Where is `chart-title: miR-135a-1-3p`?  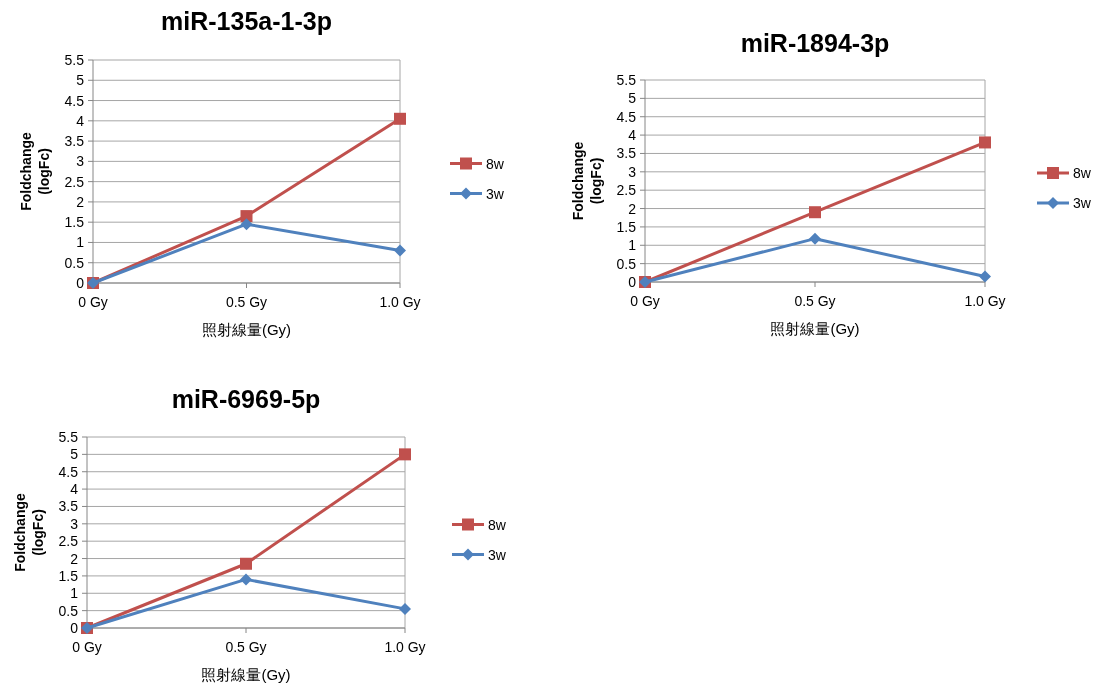 chart-title: miR-135a-1-3p is located at coordinates (246, 21).